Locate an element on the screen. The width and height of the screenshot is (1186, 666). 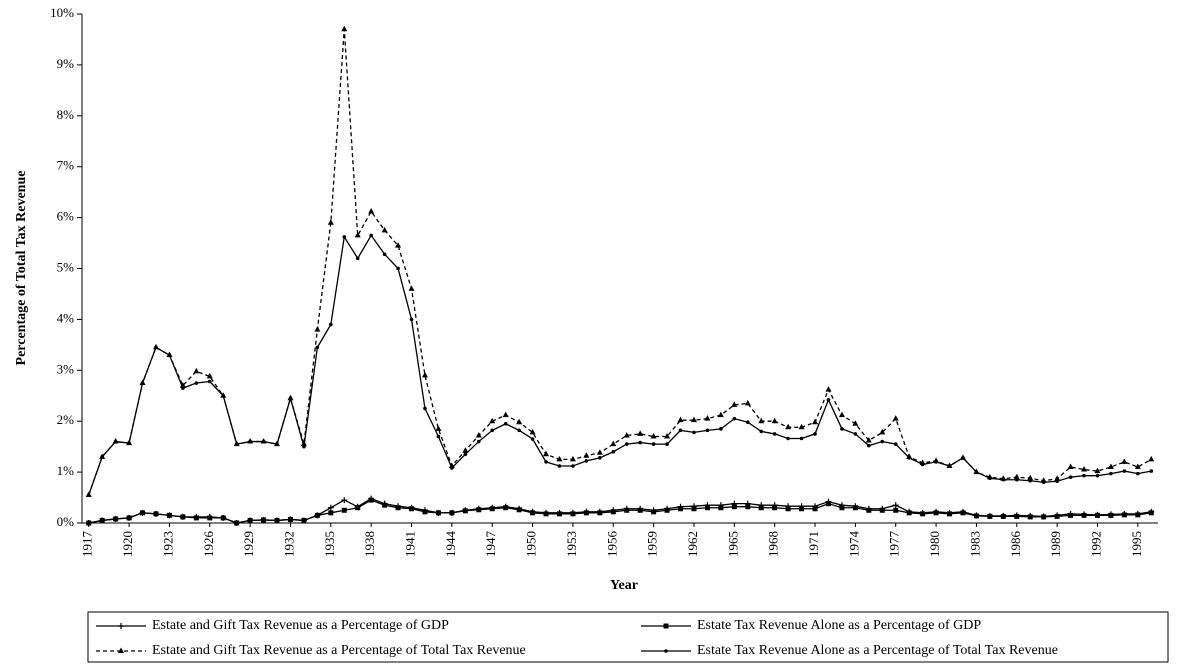
y-tick-label: 5% is located at coordinates (66, 266).